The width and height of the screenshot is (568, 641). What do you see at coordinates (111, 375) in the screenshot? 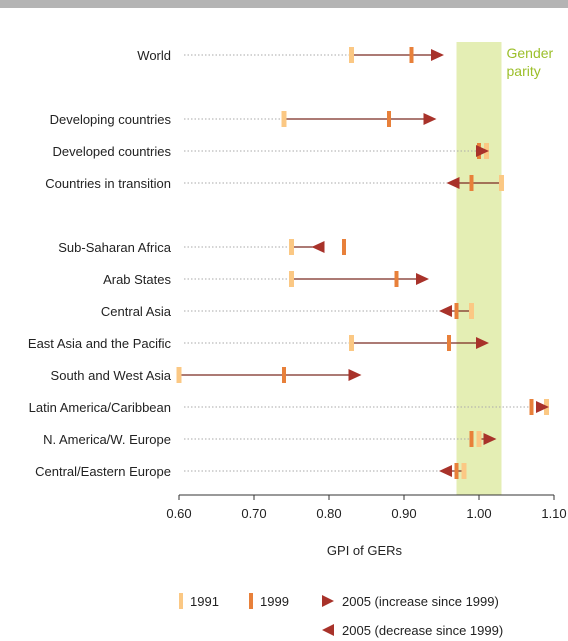
I see `row-label: South and West Asia` at bounding box center [111, 375].